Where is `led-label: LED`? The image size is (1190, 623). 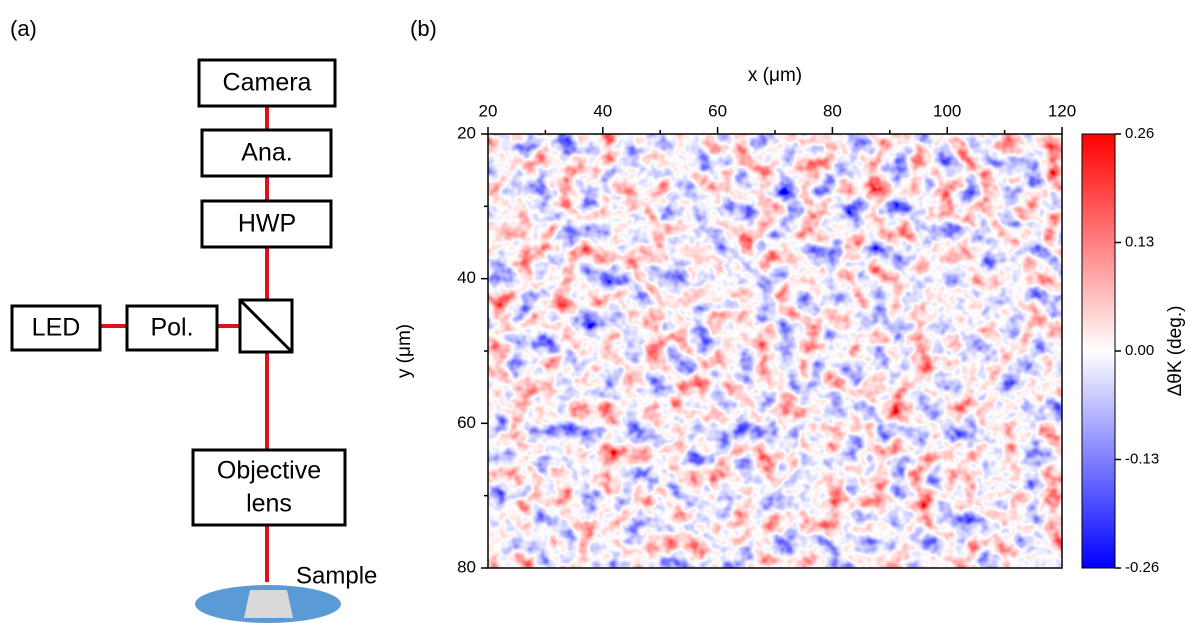
led-label: LED is located at coordinates (56, 328).